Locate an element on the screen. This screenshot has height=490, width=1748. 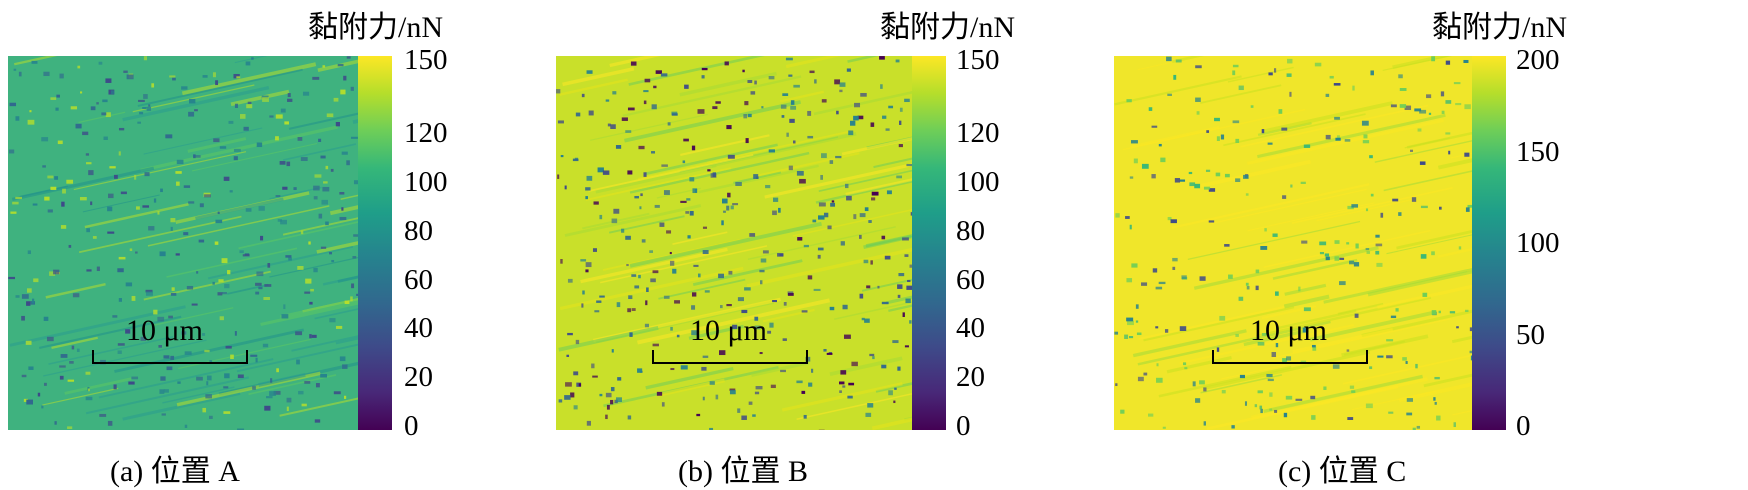
caption-a: (a) 位置 A is located at coordinates (175, 468).